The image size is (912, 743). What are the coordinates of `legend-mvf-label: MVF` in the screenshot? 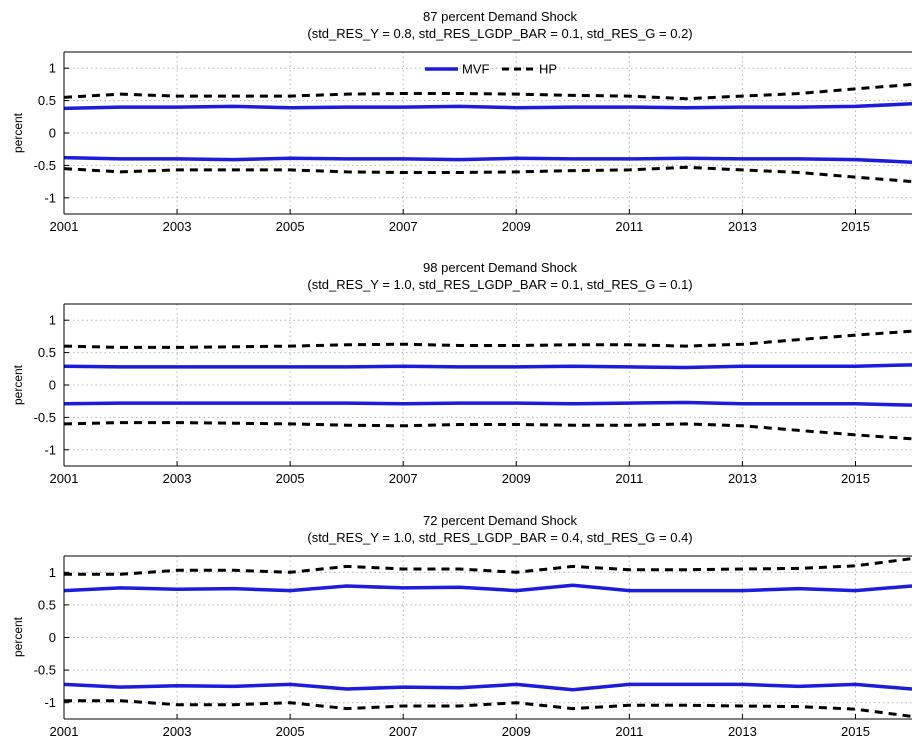 It's located at (476, 69).